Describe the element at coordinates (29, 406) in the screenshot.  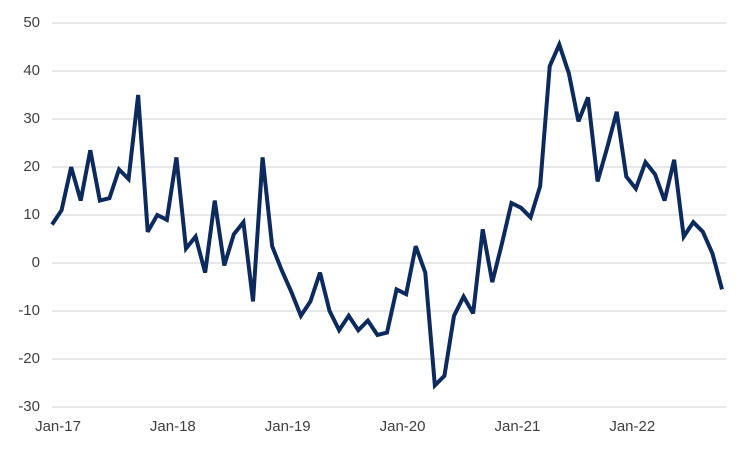
I see `y-tick-label: -30` at that location.